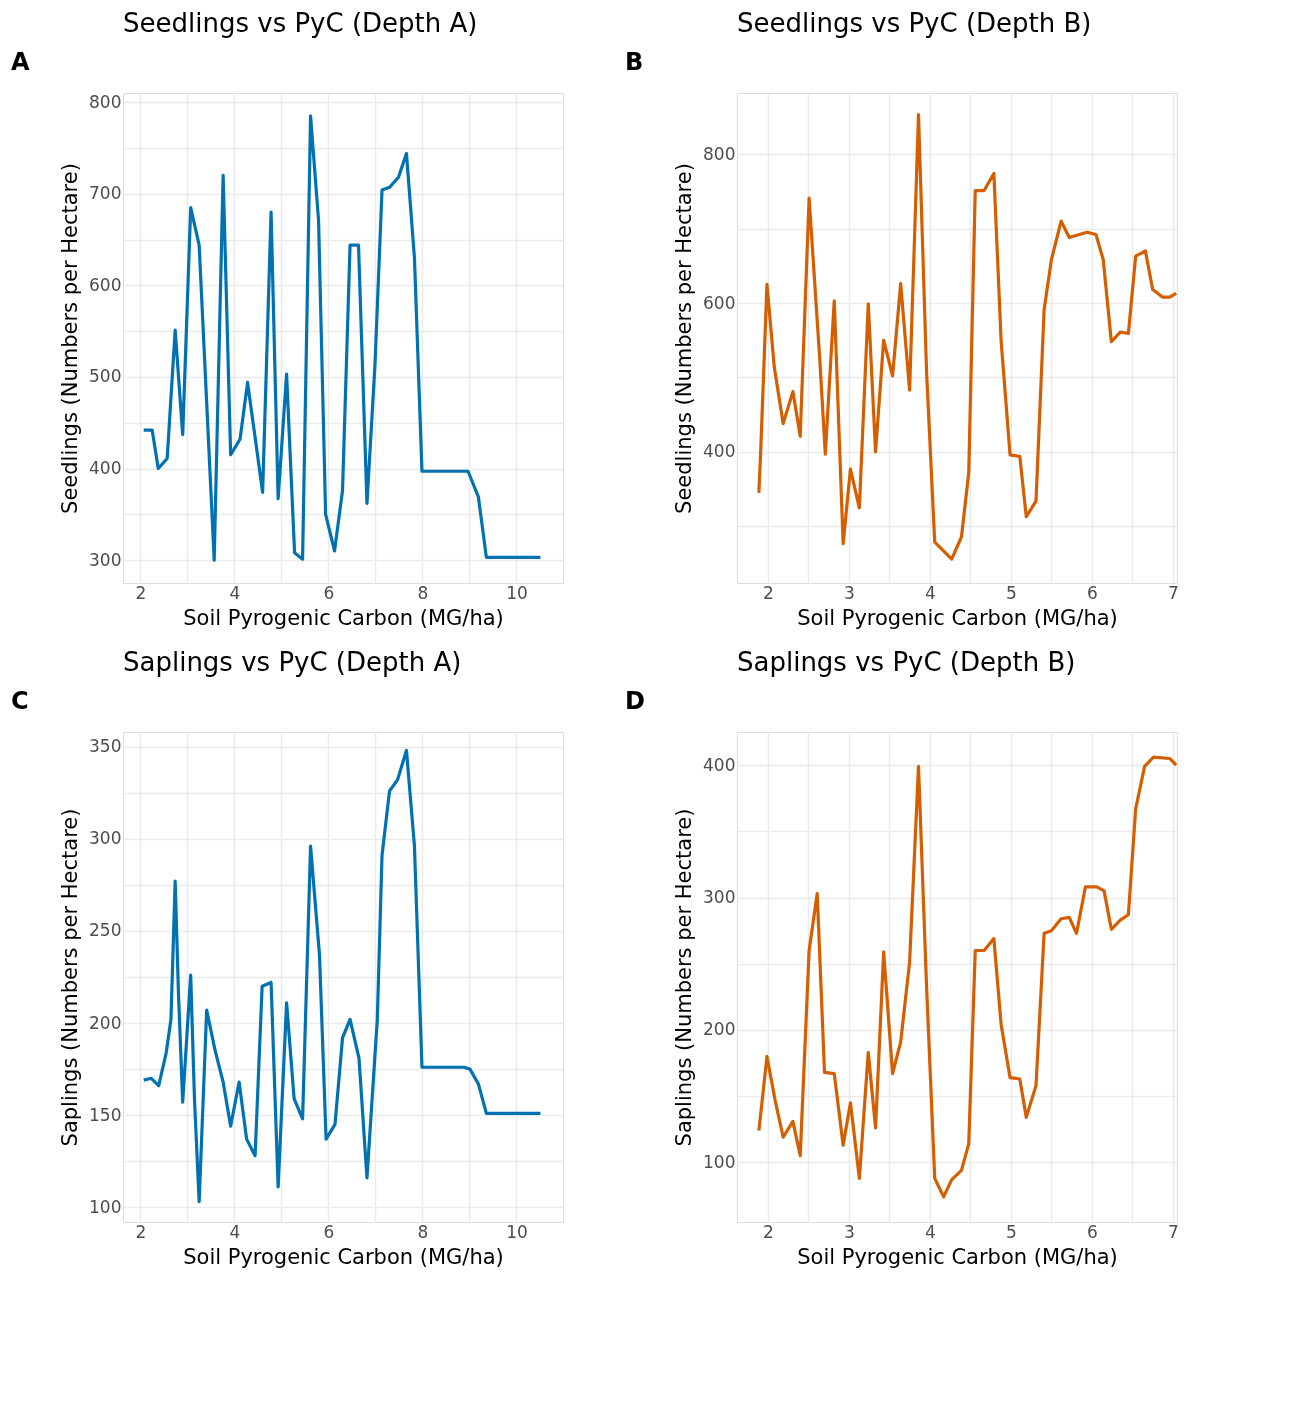 The image size is (1291, 1416). What do you see at coordinates (105, 746) in the screenshot?
I see `y-tick-label: 350` at bounding box center [105, 746].